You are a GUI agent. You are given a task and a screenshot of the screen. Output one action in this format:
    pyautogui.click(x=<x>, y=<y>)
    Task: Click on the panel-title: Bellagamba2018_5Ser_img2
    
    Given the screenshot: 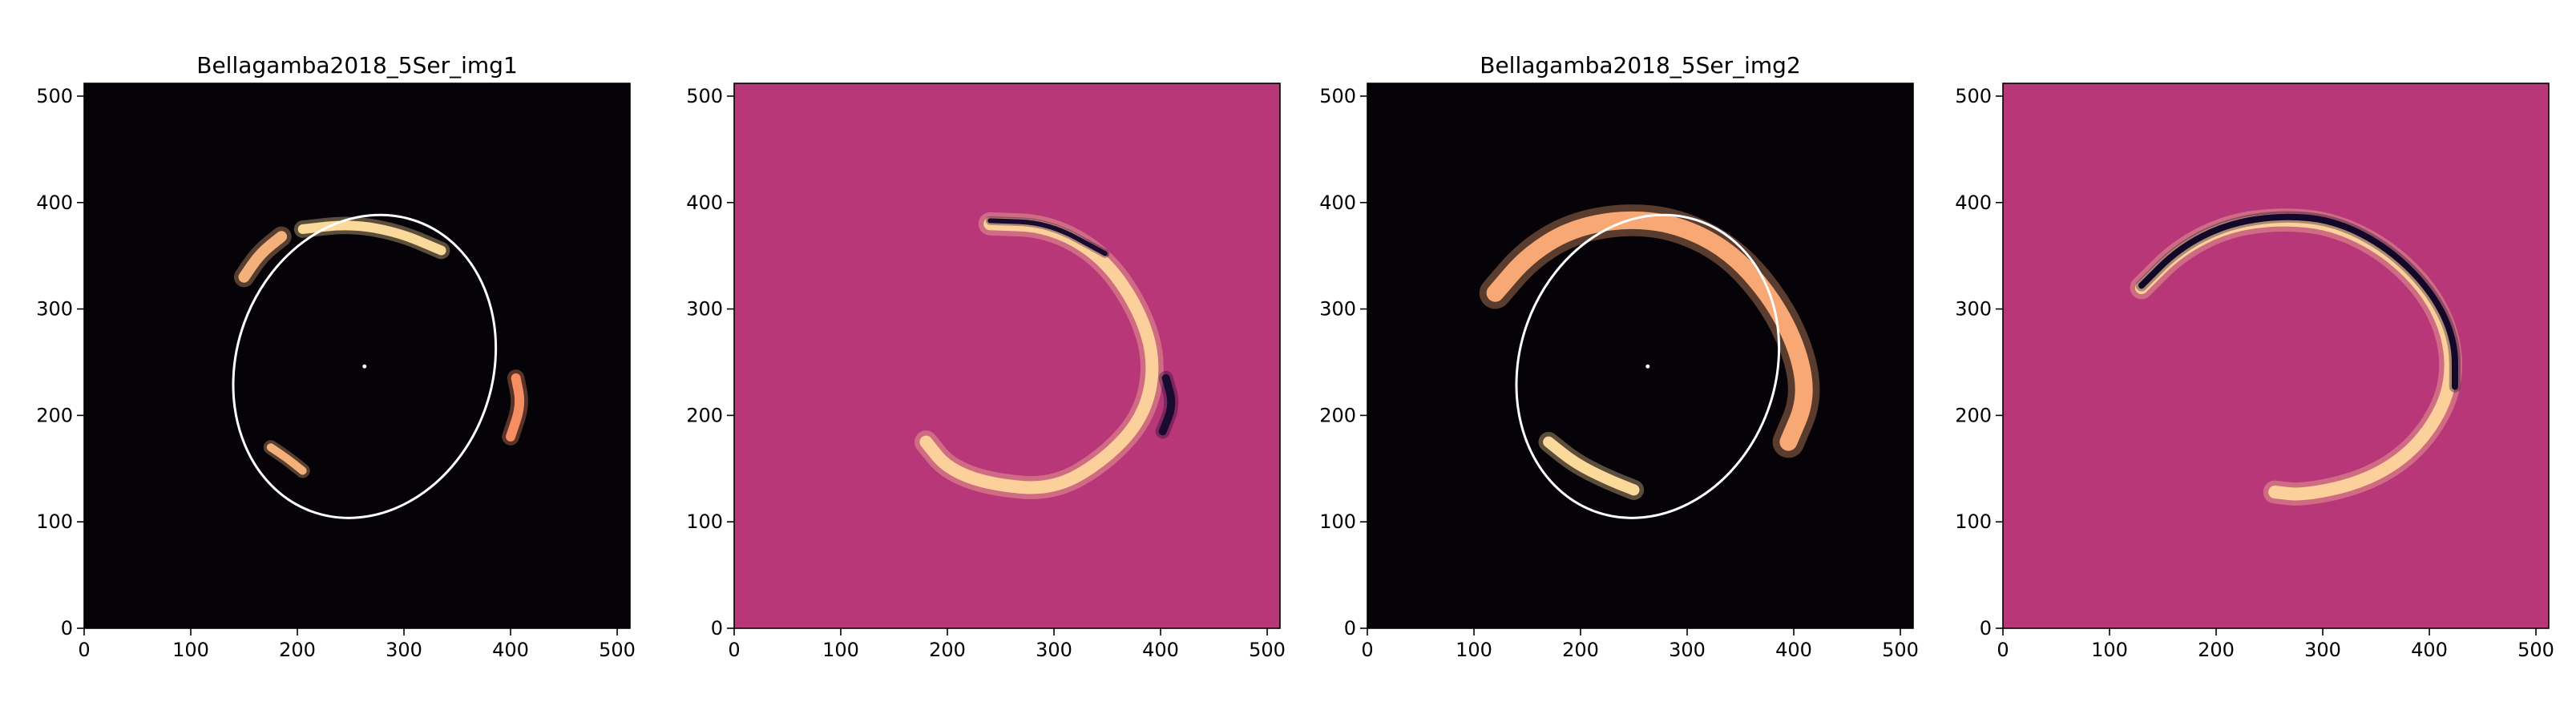 What is the action you would take?
    pyautogui.click(x=1641, y=66)
    